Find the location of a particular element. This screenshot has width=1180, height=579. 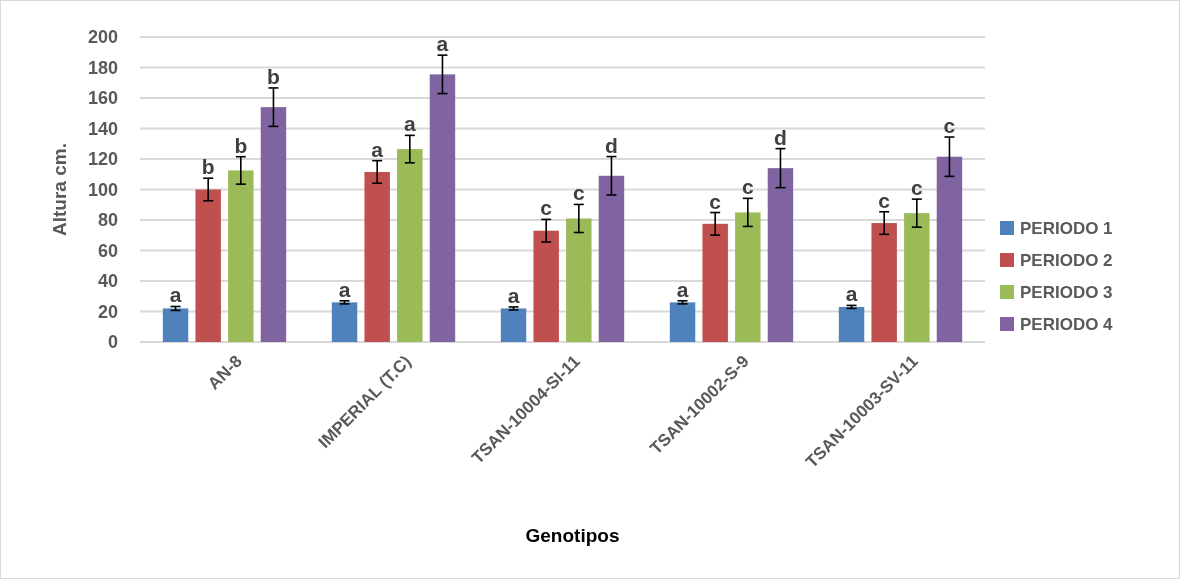

y-tick-label: 160 is located at coordinates (102, 98).